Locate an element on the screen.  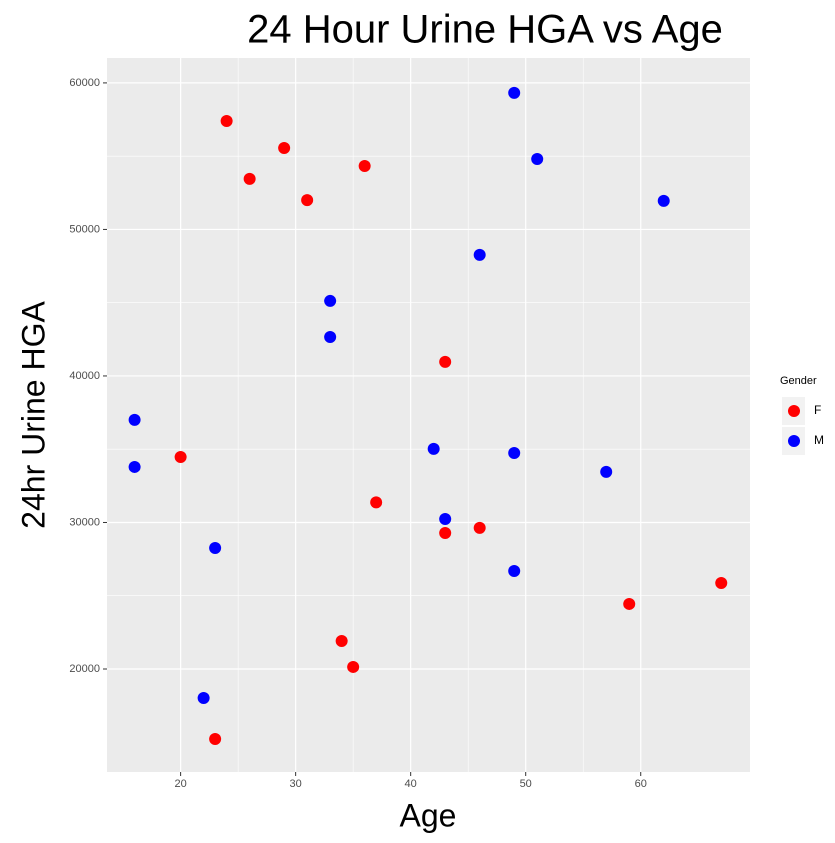
y-axis-label: 24hr Urine HGA is located at coordinates (33, 415).